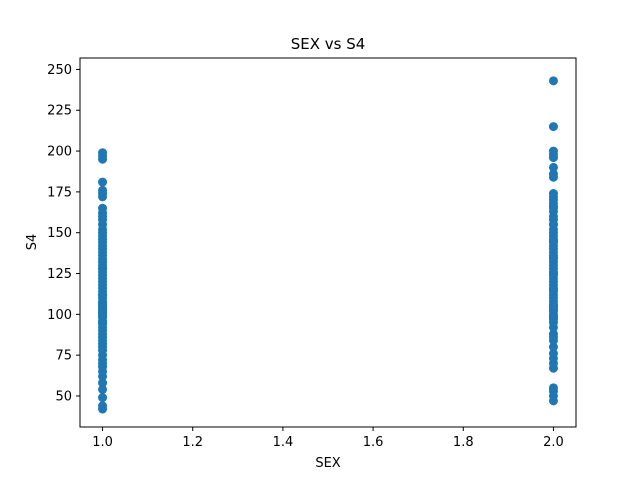 The image size is (640, 480). Describe the element at coordinates (59, 315) in the screenshot. I see `y-tick-label: 100` at that location.